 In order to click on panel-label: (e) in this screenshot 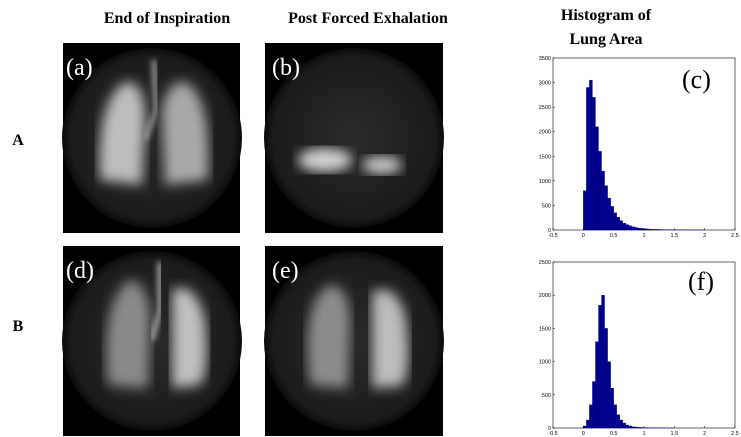, I will do `click(285, 271)`.